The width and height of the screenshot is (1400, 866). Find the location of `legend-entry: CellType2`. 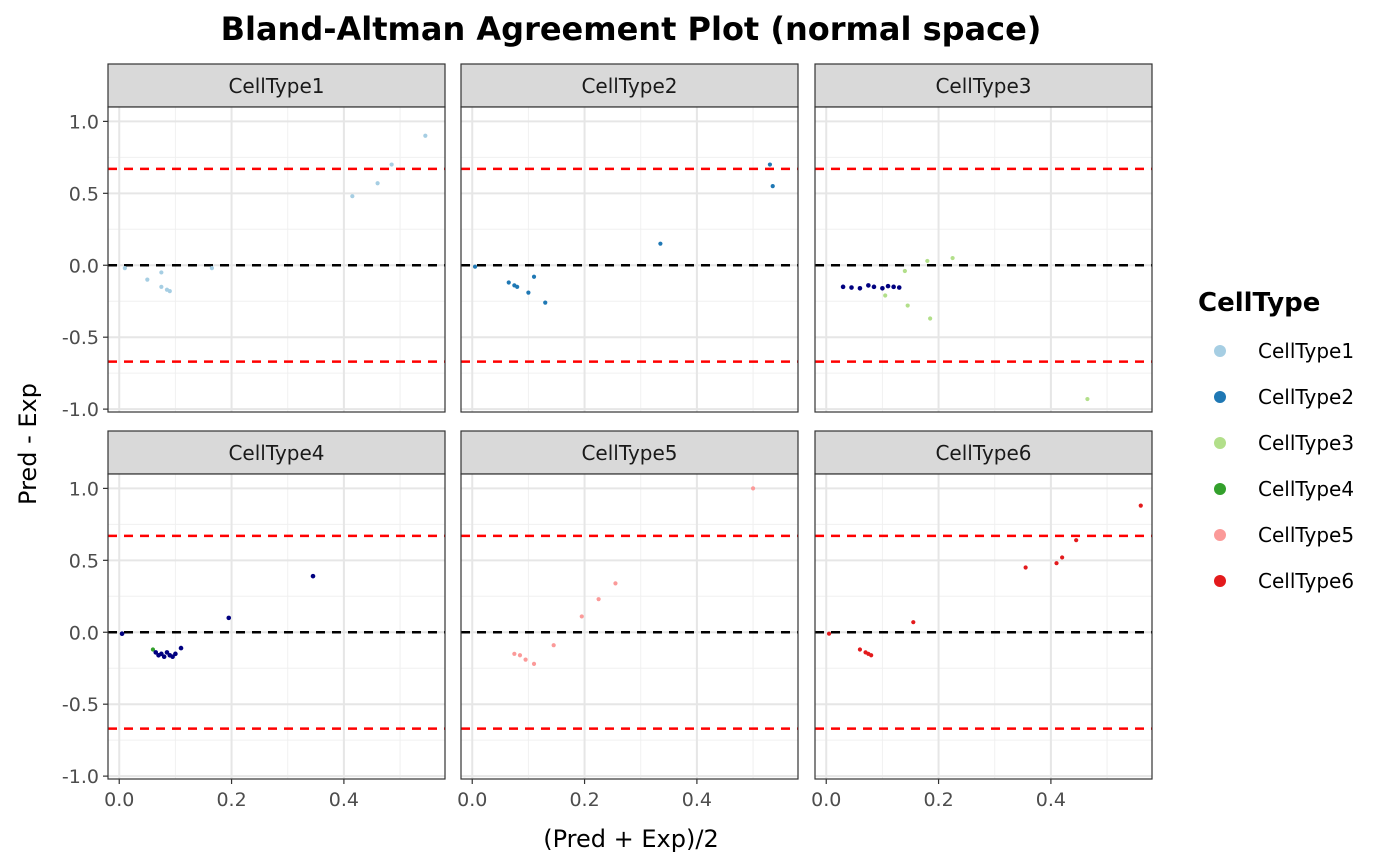

legend-entry: CellType2 is located at coordinates (1306, 397).